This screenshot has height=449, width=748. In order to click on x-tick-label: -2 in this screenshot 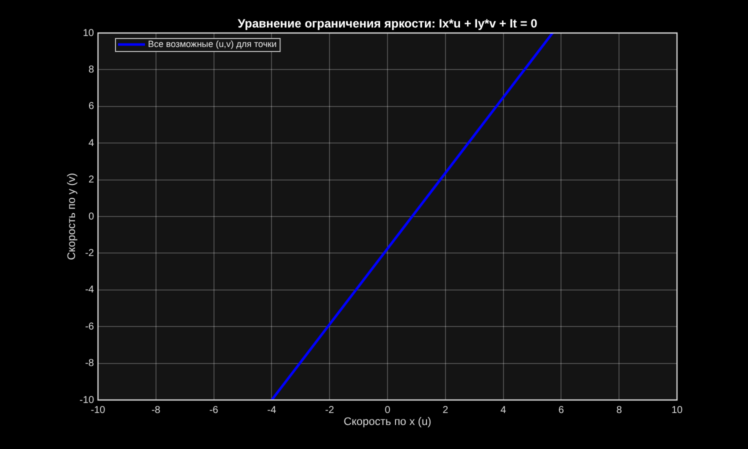, I will do `click(329, 410)`.